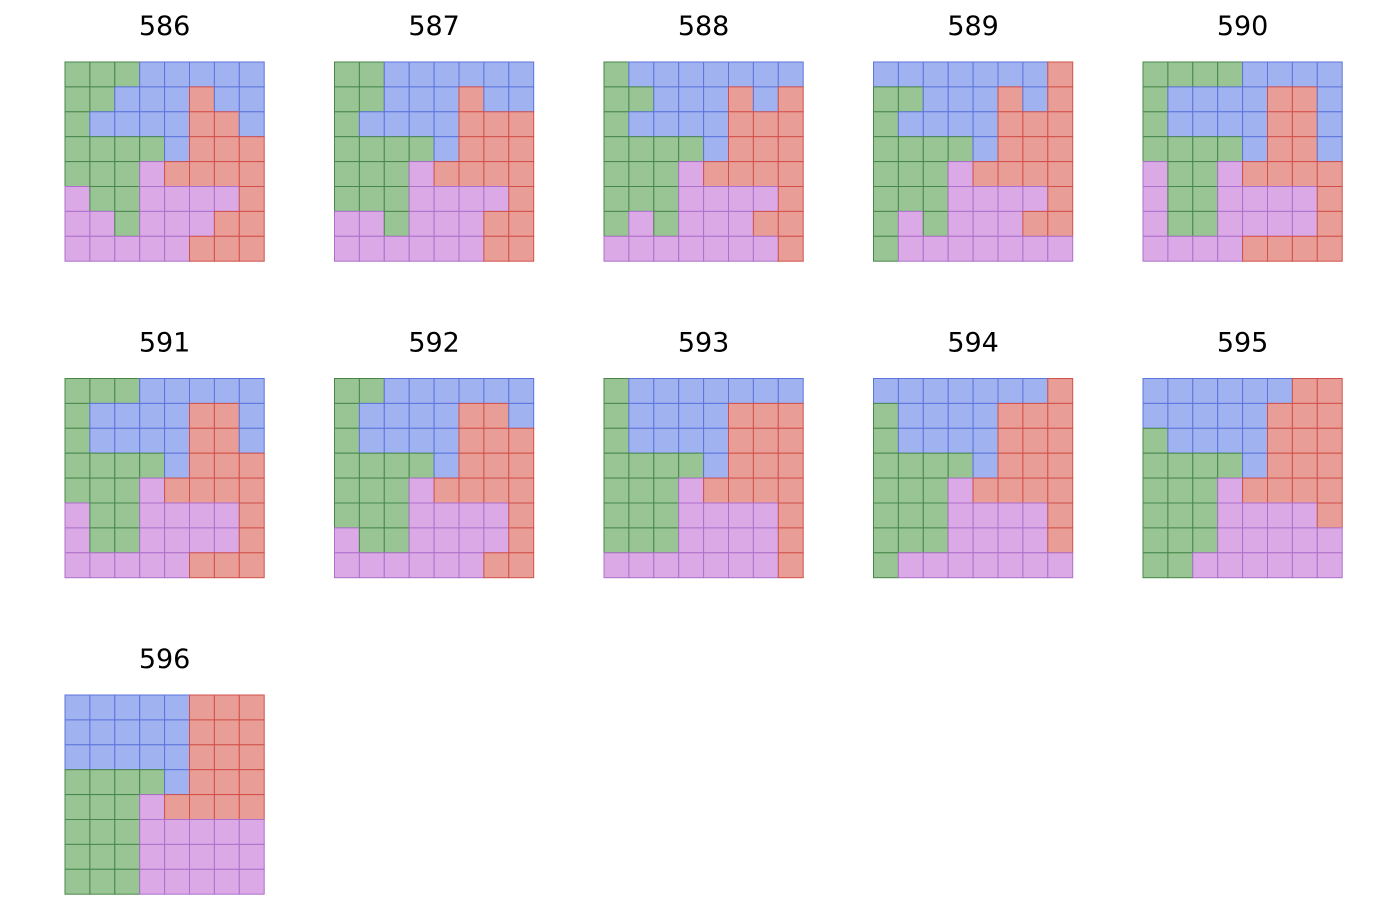 This screenshot has width=1400, height=921. Describe the element at coordinates (704, 343) in the screenshot. I see `panel-title: 593` at that location.